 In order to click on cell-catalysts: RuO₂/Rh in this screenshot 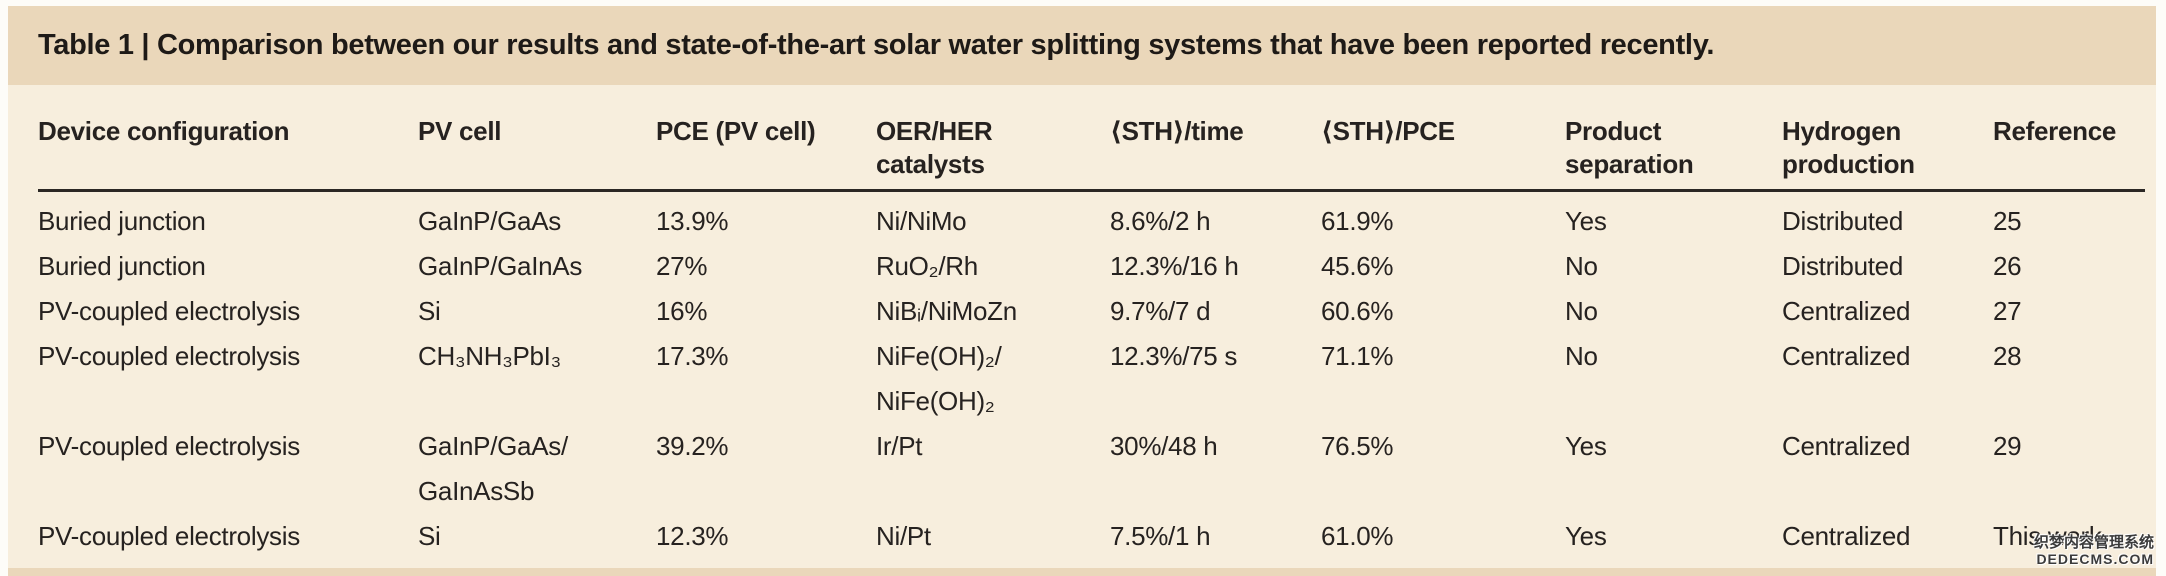, I will do `click(927, 266)`.